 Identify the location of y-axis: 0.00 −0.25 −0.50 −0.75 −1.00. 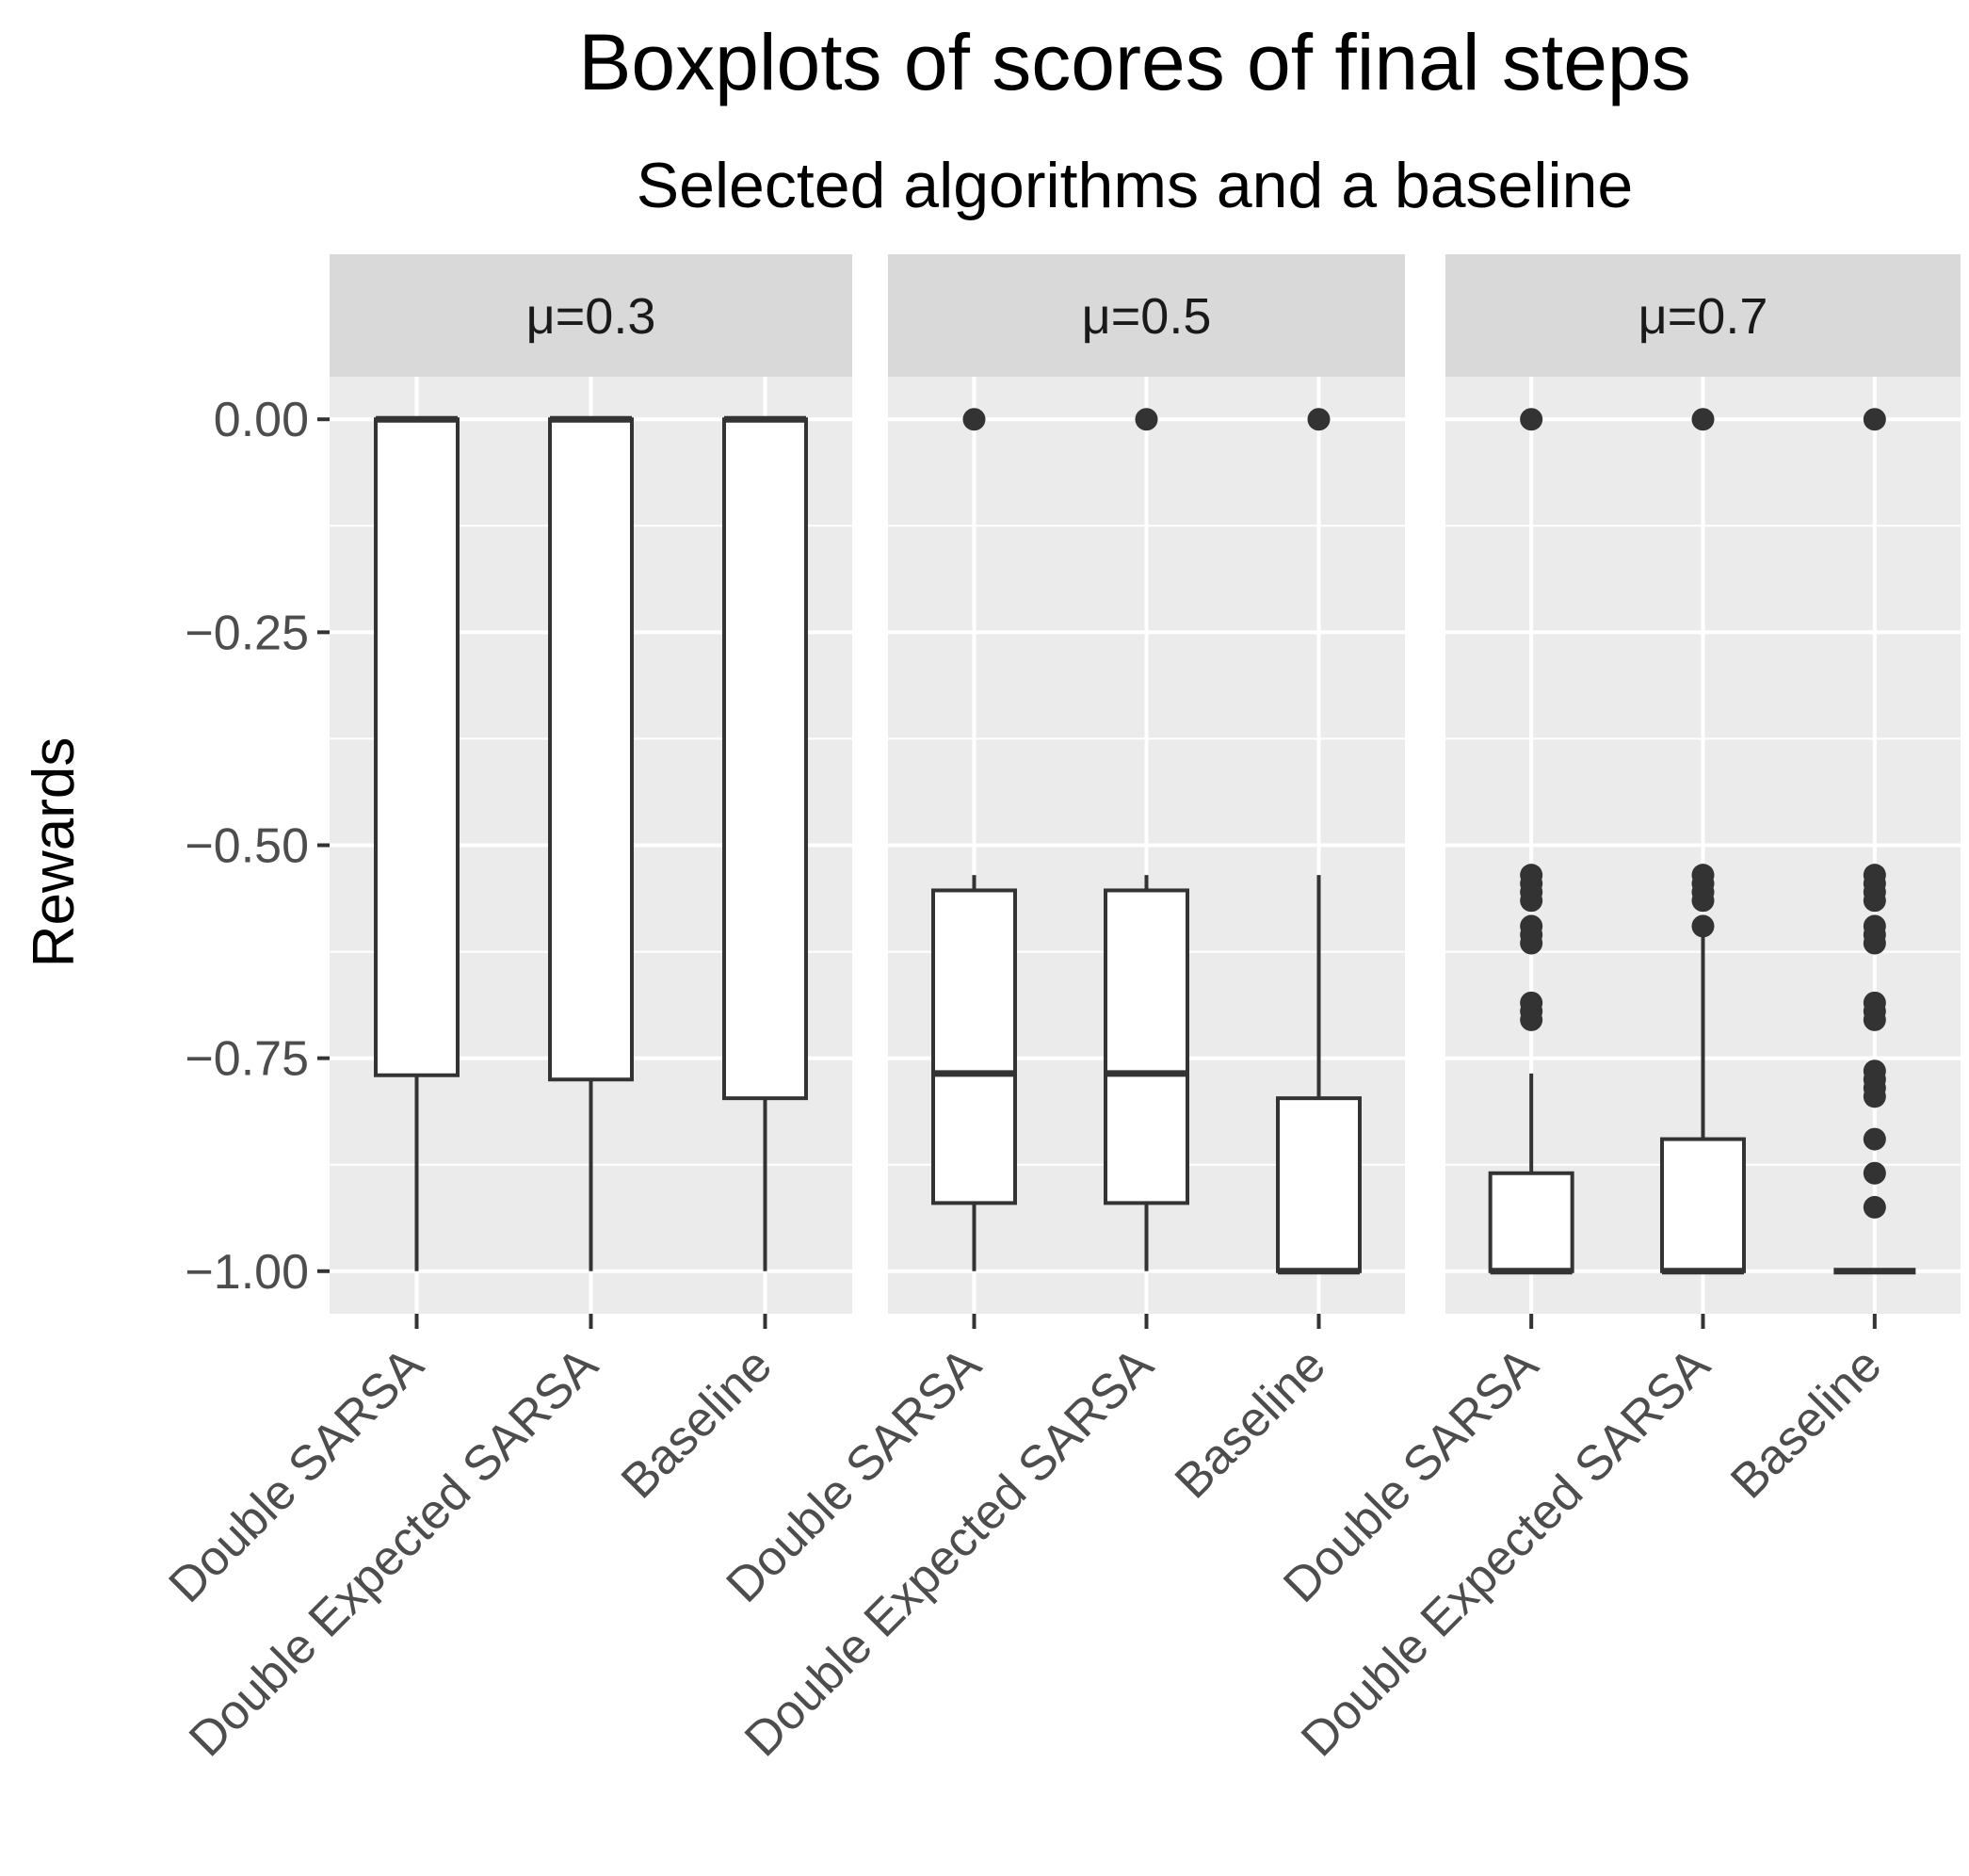
(257, 846).